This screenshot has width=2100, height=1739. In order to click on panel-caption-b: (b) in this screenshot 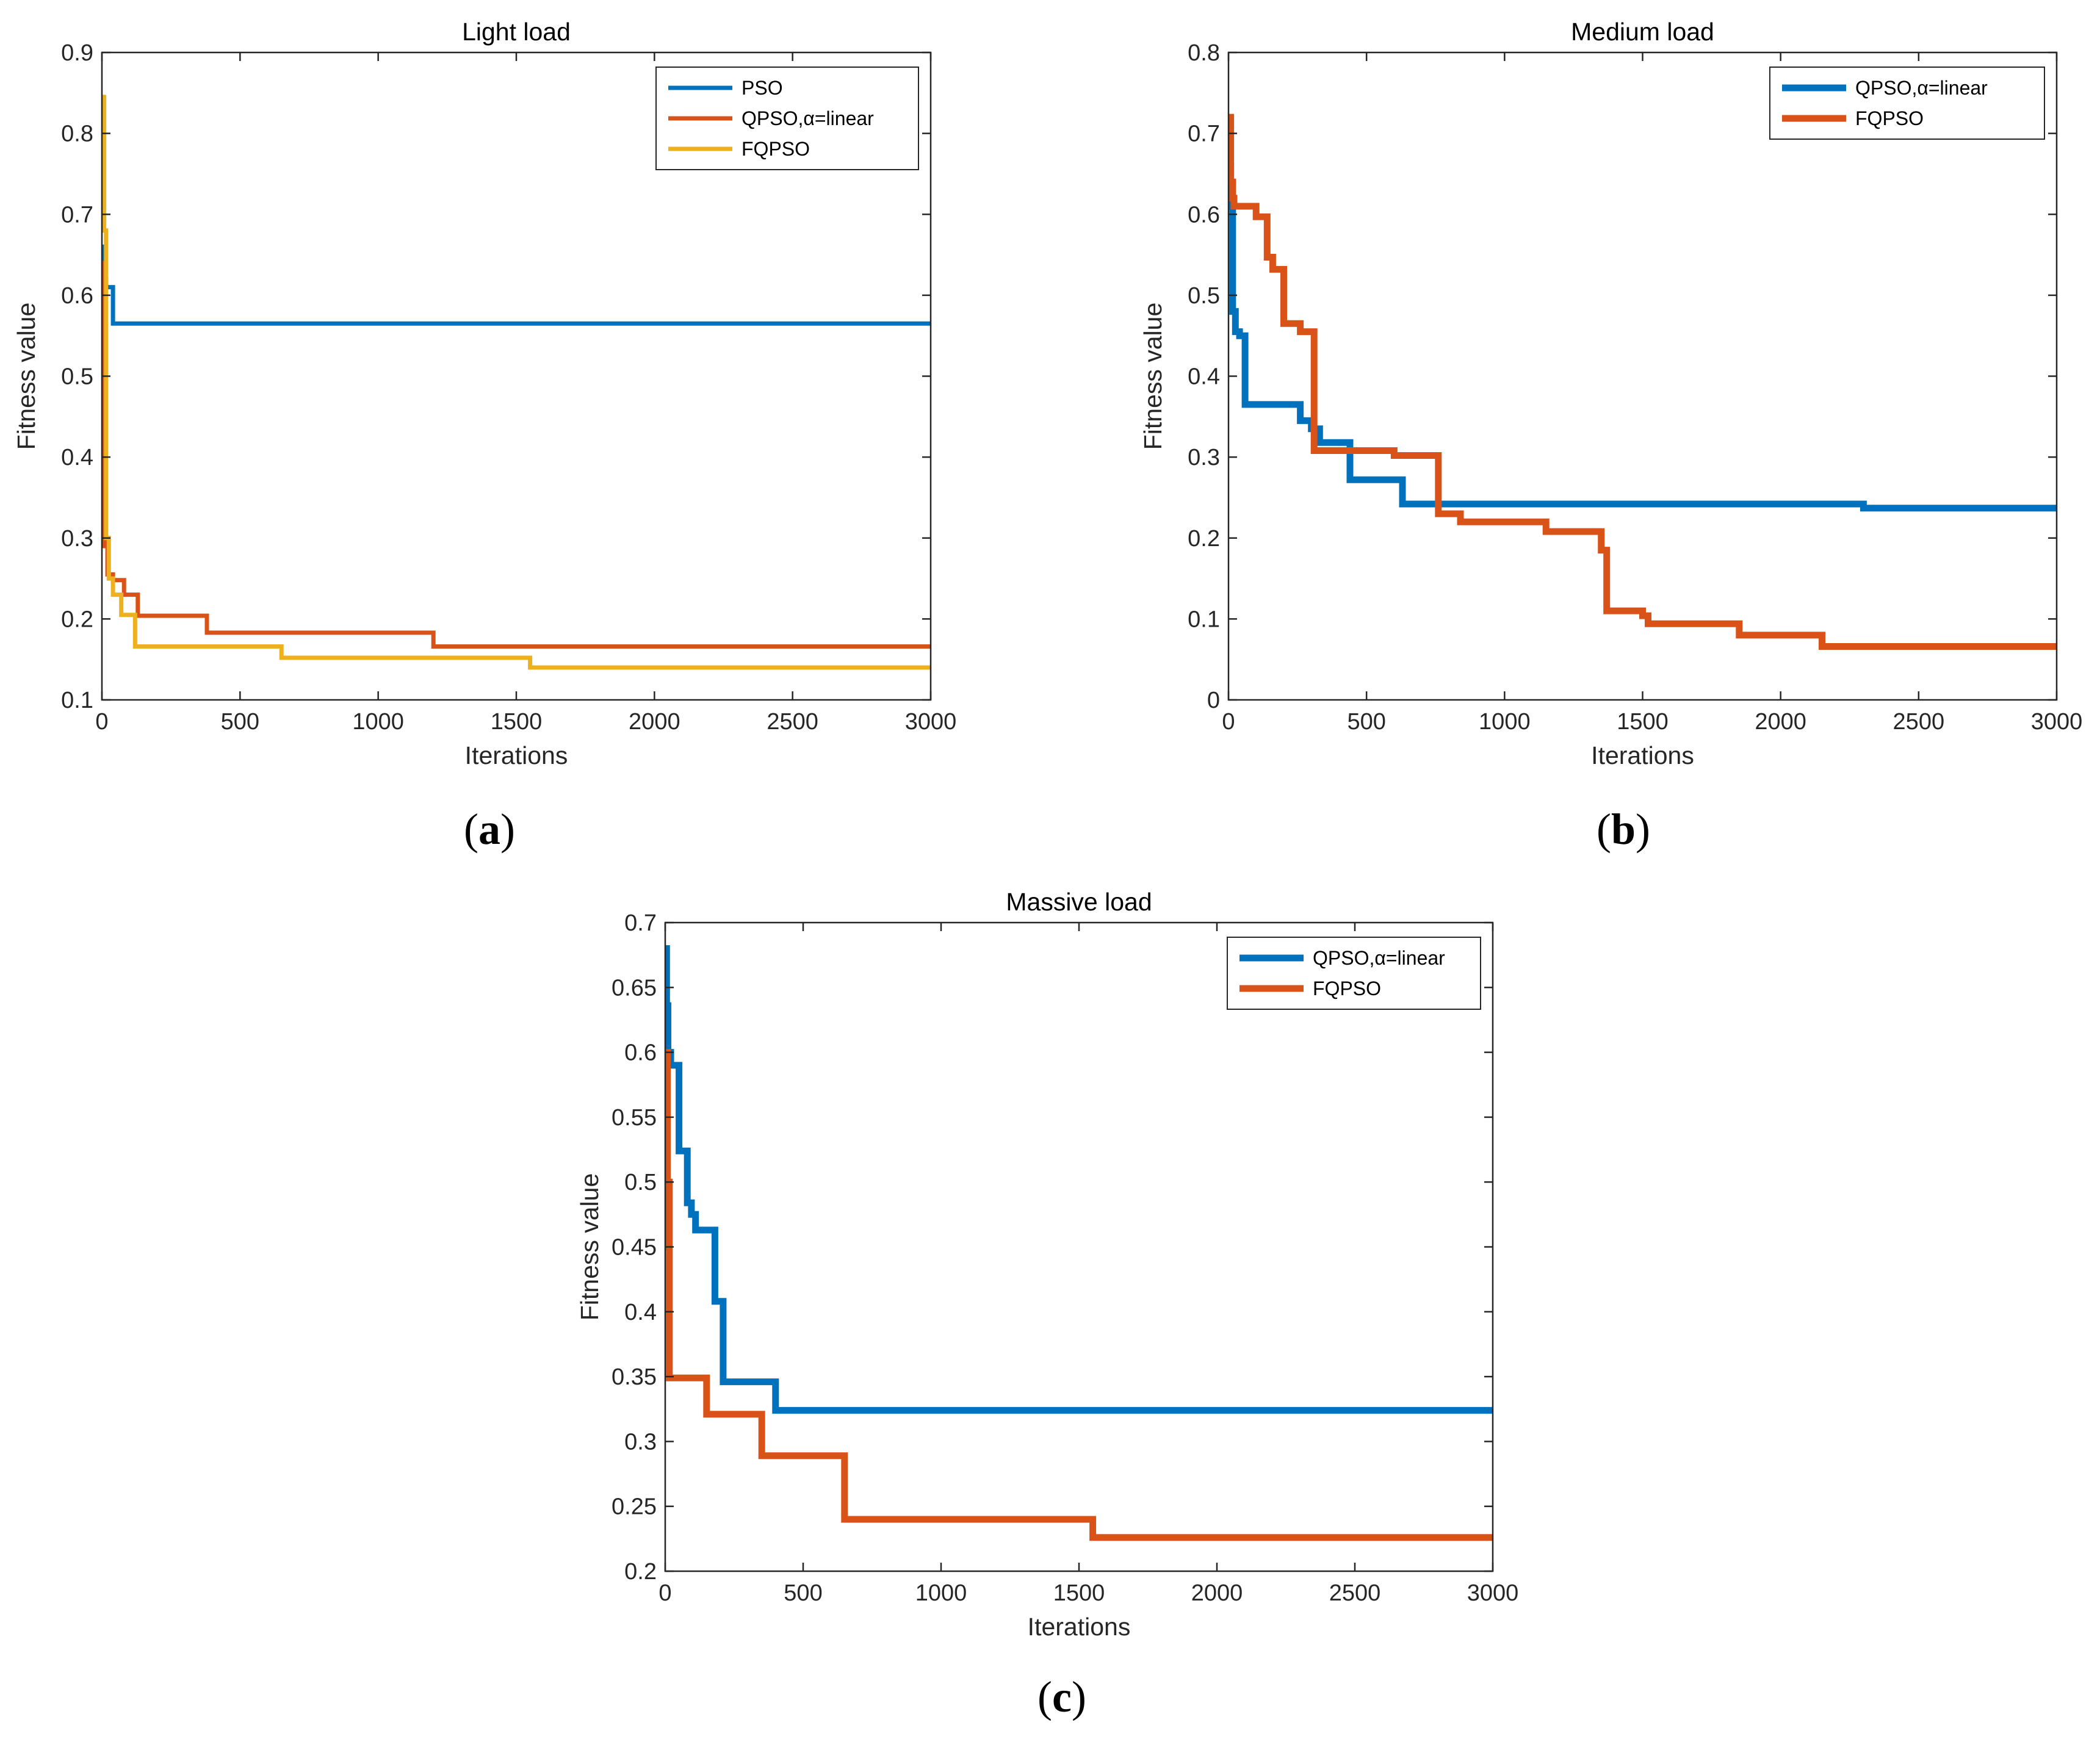, I will do `click(1623, 830)`.